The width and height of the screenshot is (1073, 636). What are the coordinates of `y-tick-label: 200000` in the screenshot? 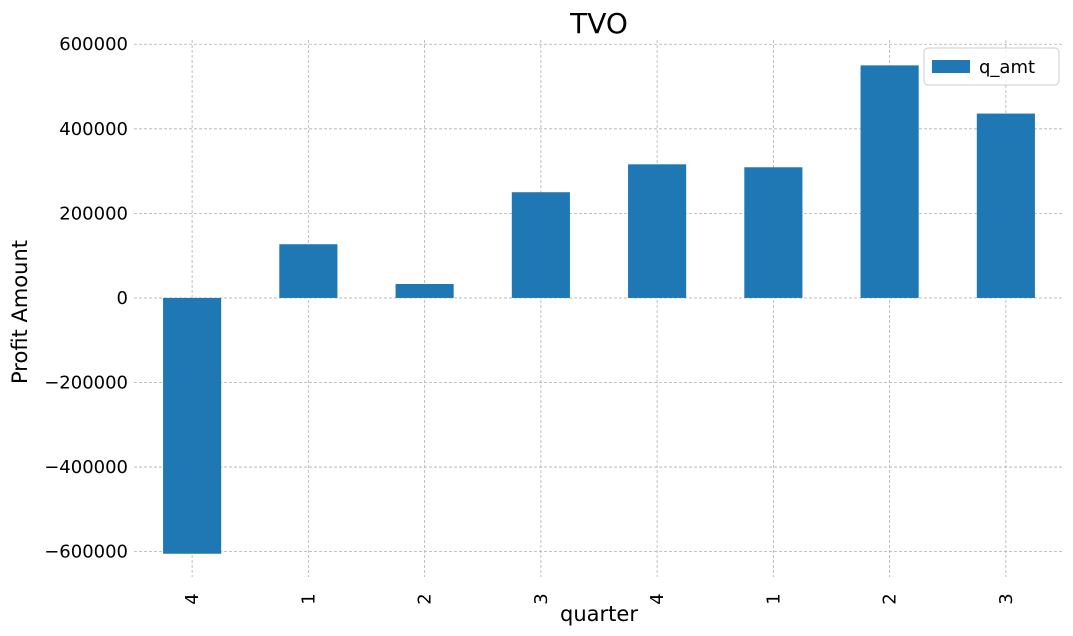 It's located at (93, 213).